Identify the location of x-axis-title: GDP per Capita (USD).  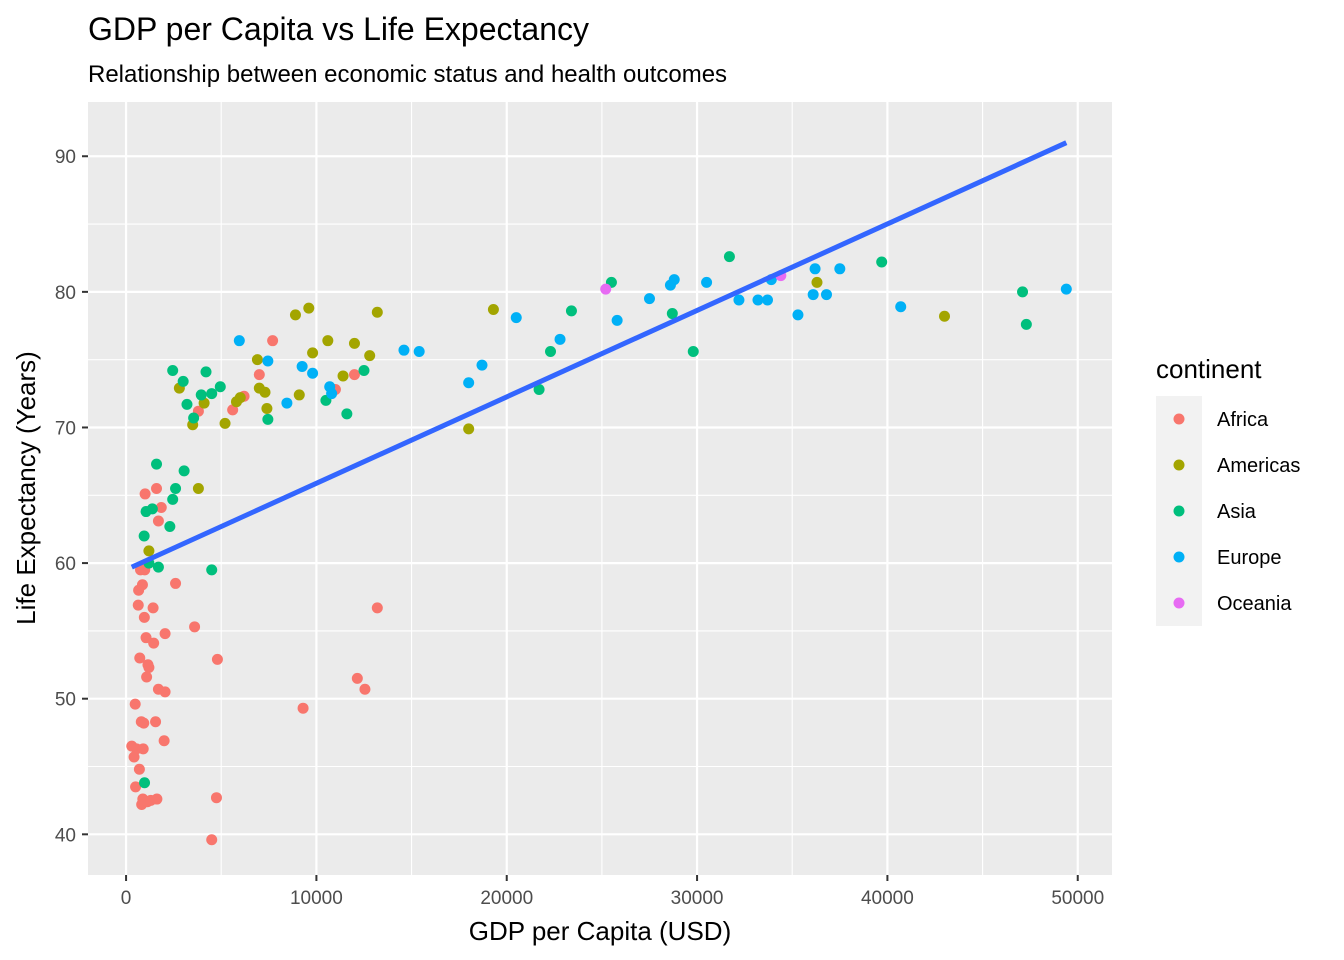
(600, 931).